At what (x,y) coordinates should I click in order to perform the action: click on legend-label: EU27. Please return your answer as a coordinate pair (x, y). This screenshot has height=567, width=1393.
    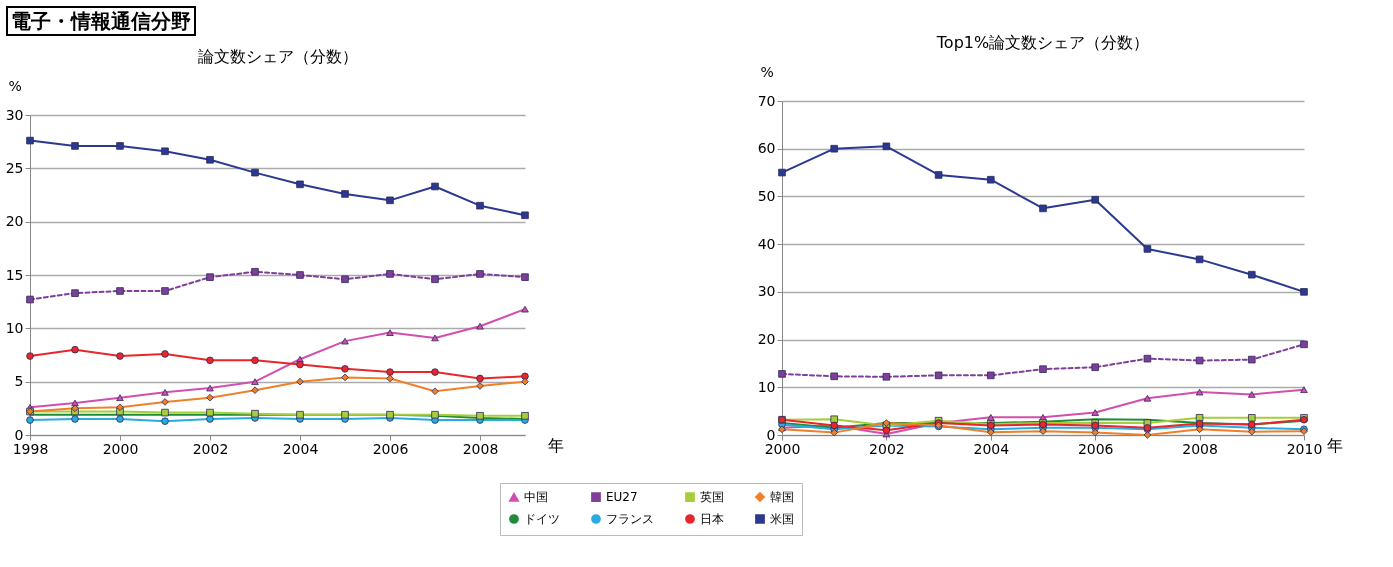
    Looking at the image, I should click on (622, 497).